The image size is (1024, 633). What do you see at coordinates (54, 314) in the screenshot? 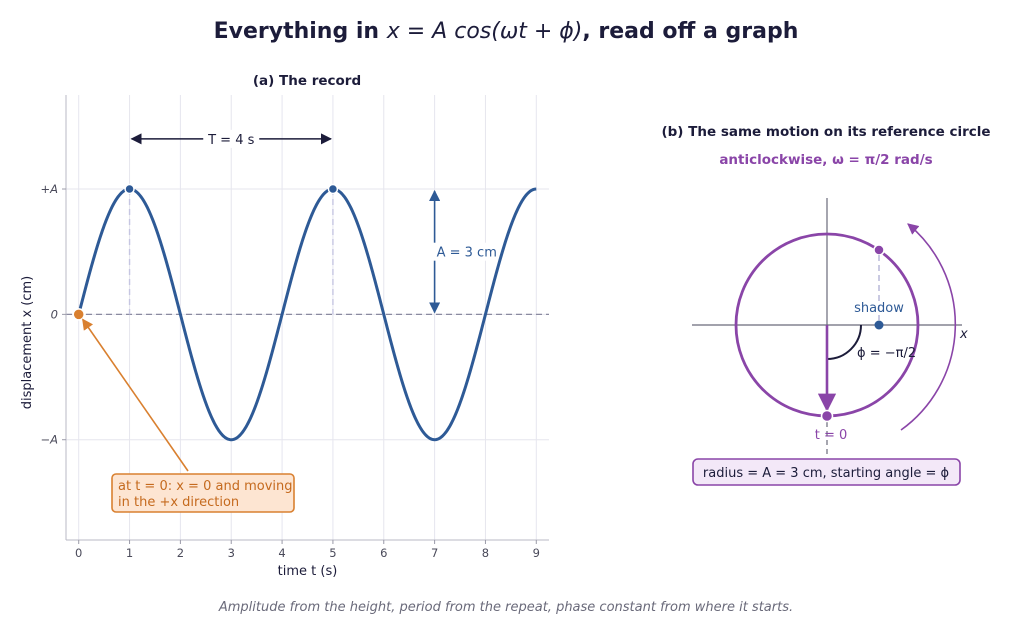
I see `y-tick-label-1: 0` at bounding box center [54, 314].